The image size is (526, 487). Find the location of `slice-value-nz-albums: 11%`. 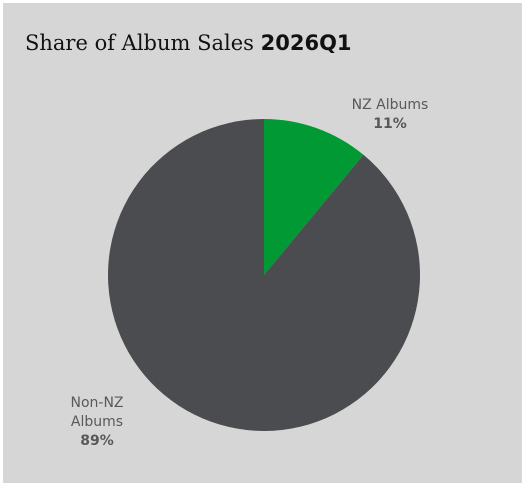

slice-value-nz-albums: 11% is located at coordinates (390, 124).